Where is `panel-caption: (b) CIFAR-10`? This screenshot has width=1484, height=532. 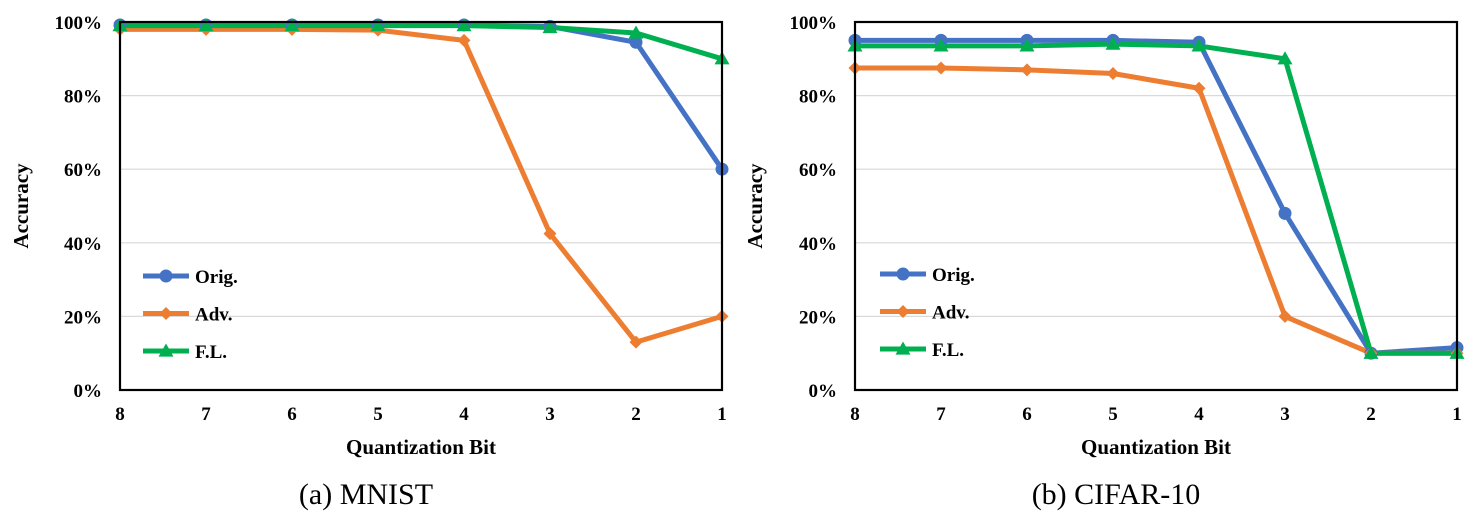 panel-caption: (b) CIFAR-10 is located at coordinates (1116, 494).